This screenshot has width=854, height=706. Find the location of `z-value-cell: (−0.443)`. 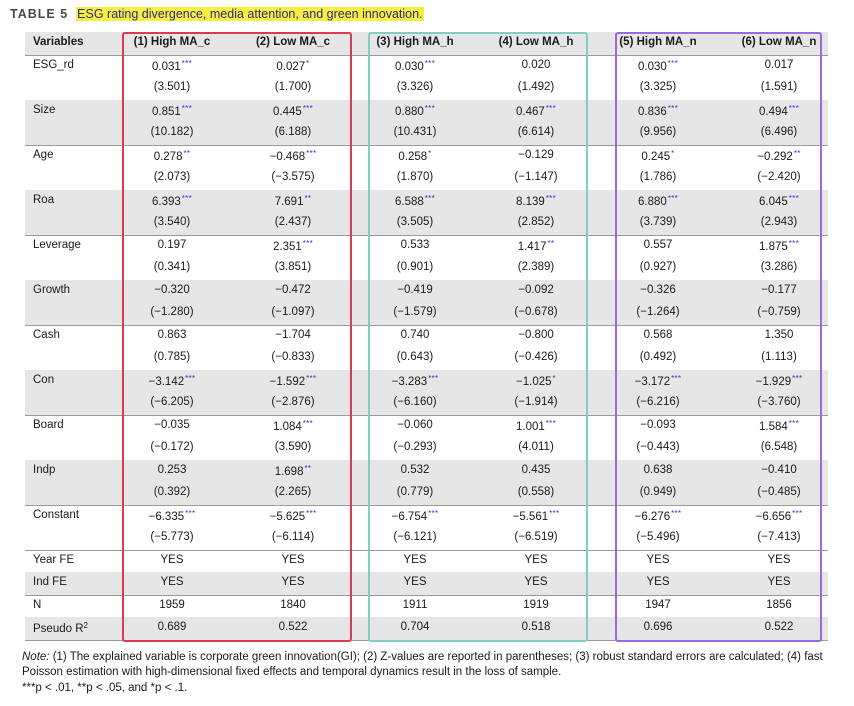

z-value-cell: (−0.443) is located at coordinates (658, 447).